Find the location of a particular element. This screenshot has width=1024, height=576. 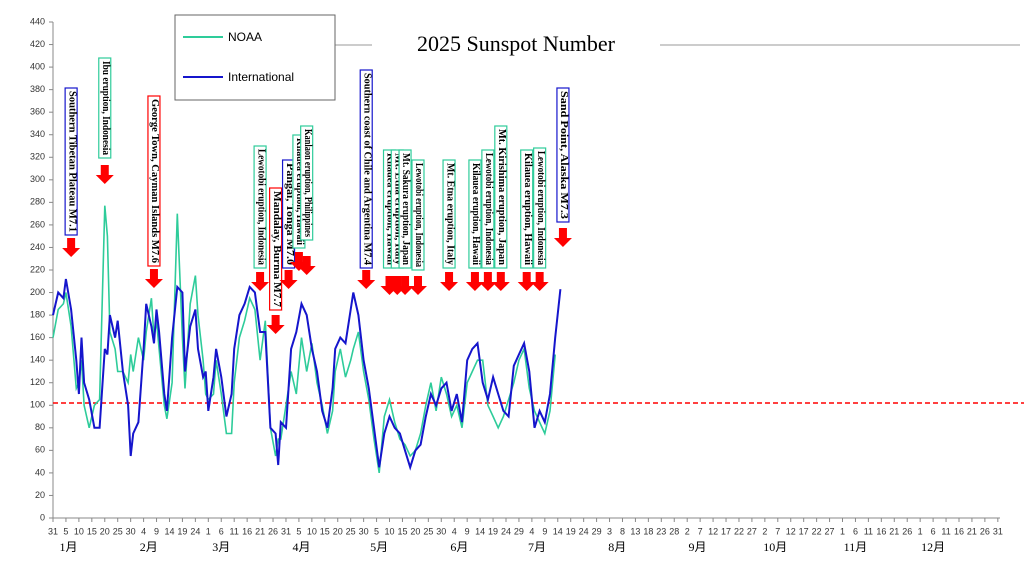

x-tick-label: 24 is located at coordinates (584, 531).